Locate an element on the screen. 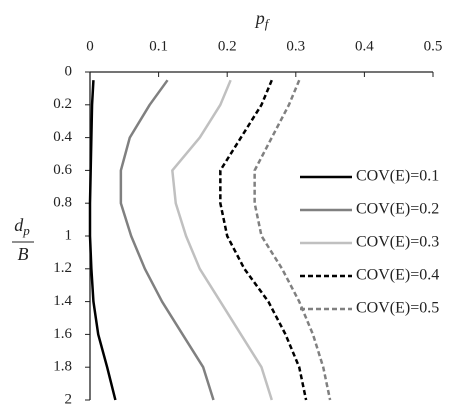 The image size is (474, 410). x-tick-label: 0.5 is located at coordinates (433, 46).